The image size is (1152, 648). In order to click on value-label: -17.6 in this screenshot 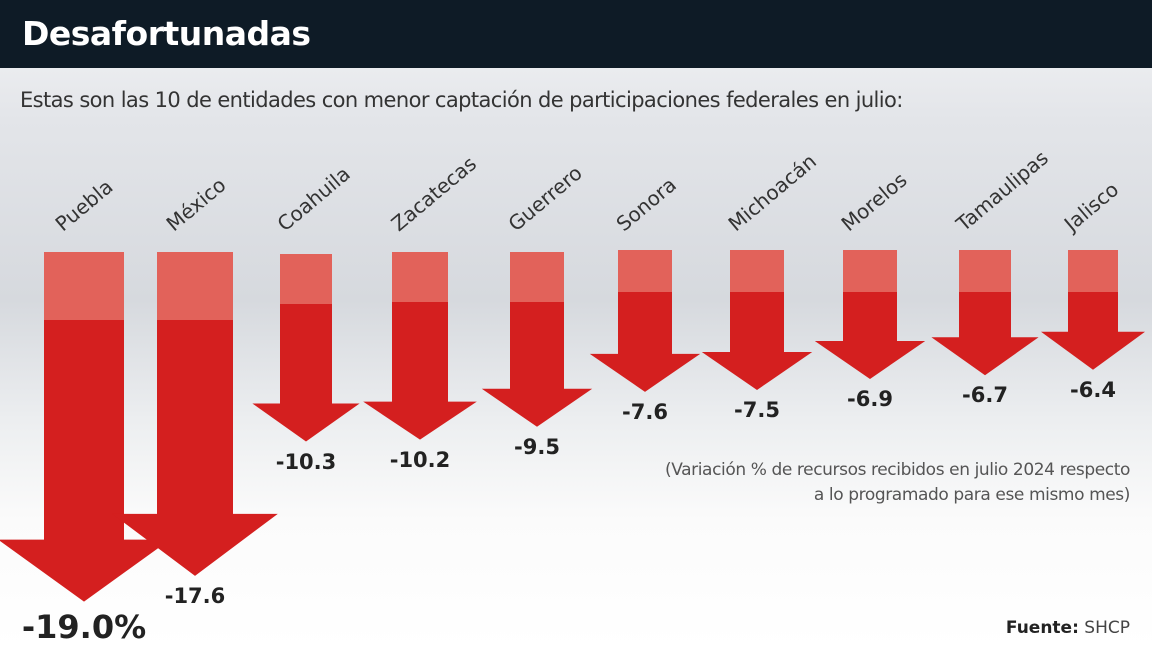, I will do `click(195, 595)`.